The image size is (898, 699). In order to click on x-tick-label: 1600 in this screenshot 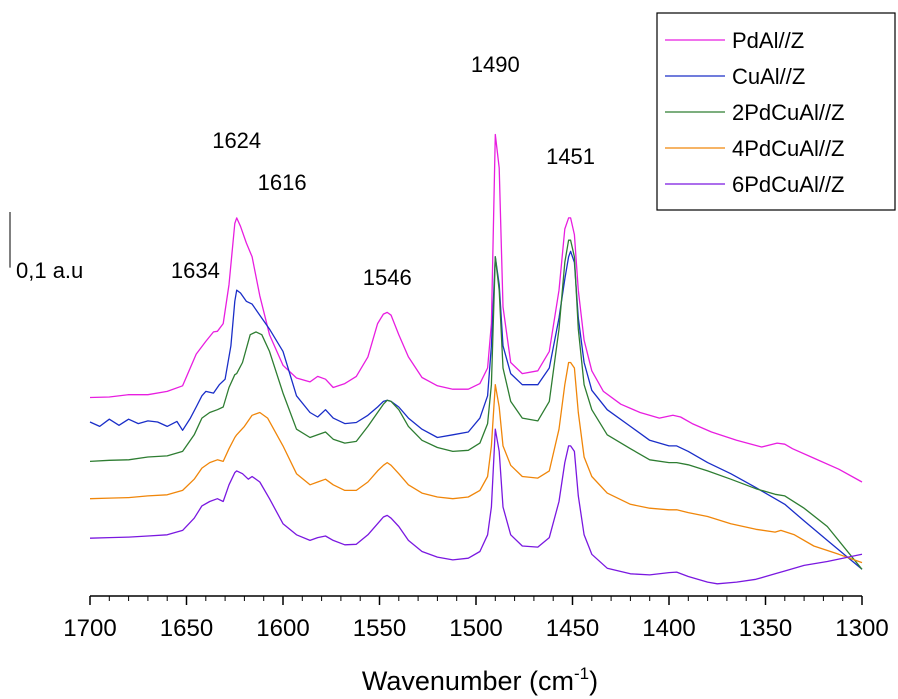, I will do `click(282, 628)`.